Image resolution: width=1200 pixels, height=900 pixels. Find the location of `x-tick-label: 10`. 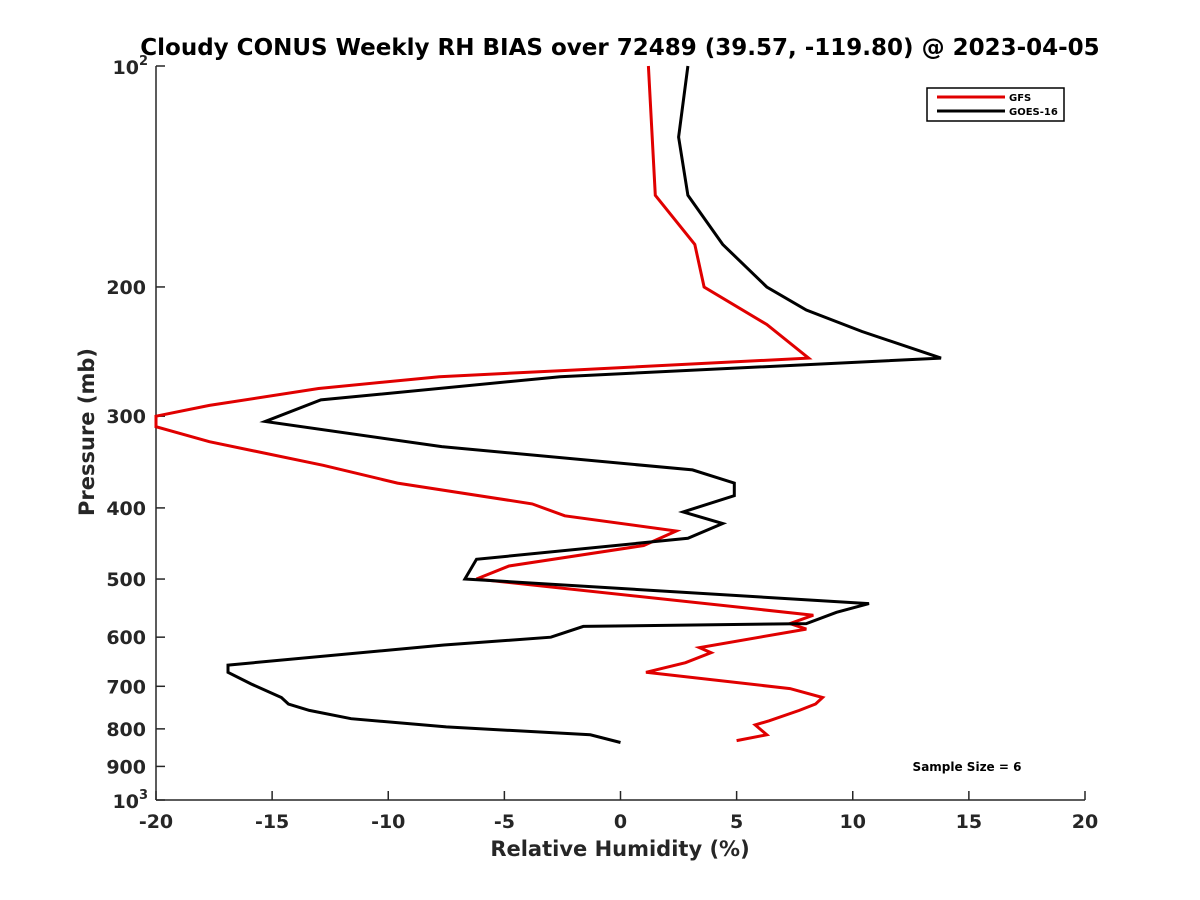

x-tick-label: 10 is located at coordinates (853, 822).